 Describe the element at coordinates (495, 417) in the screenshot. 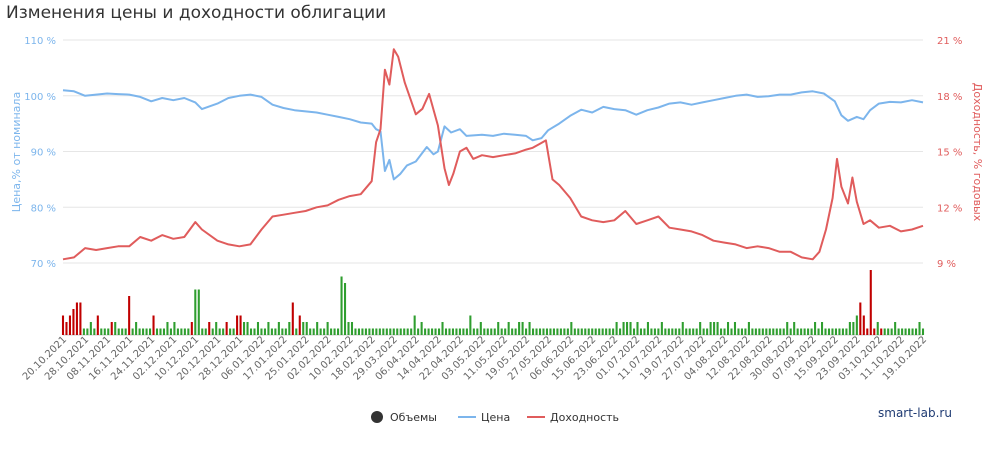

I see `legend-price-label: Цена` at that location.